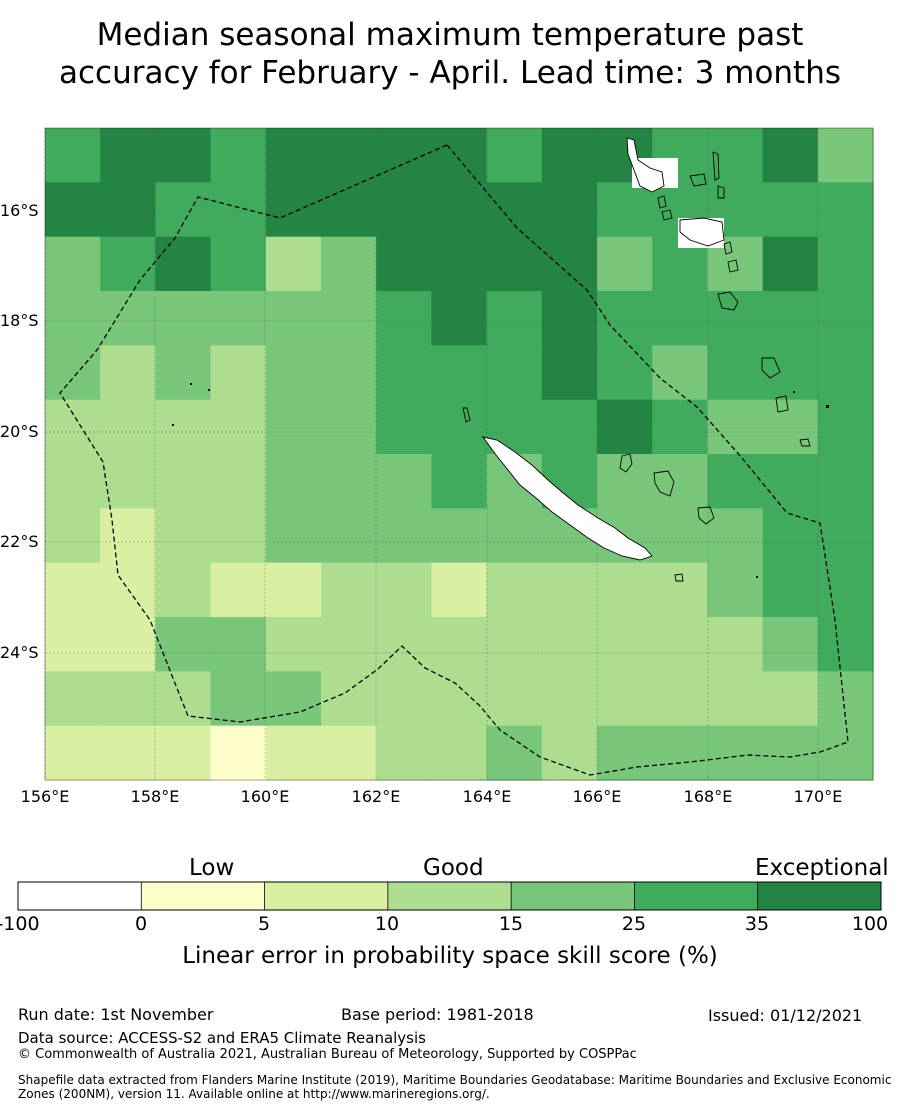  What do you see at coordinates (437, 1014) in the screenshot?
I see `base-period: Base period: 1981-2018` at bounding box center [437, 1014].